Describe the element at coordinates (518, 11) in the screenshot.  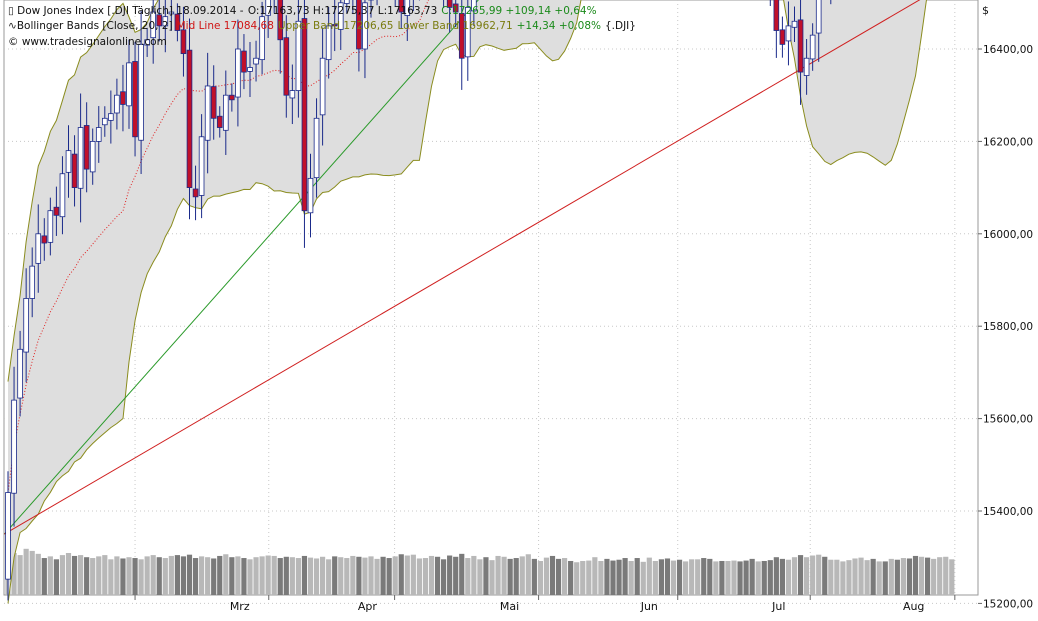
I see `close-change: C:17265,99 +109,14 +0,64%` at that location.